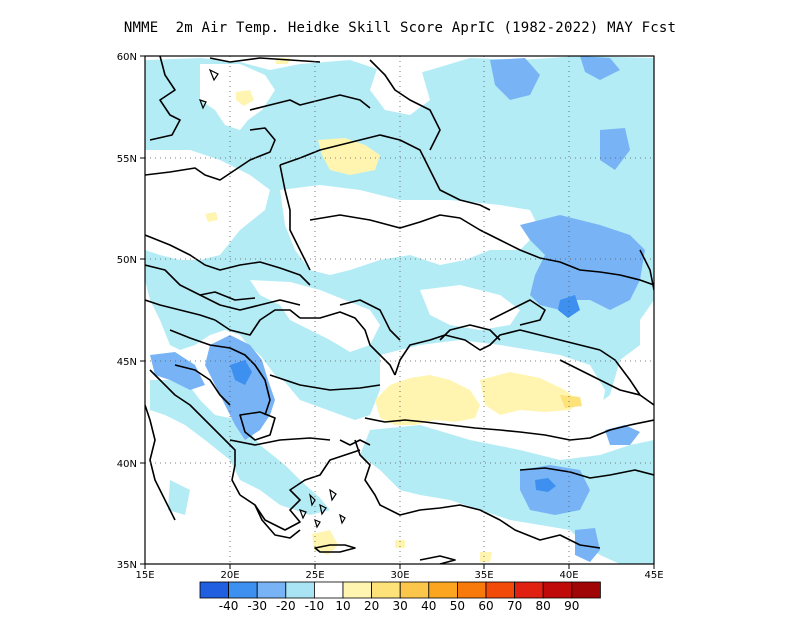 The width and height of the screenshot is (800, 618). Describe the element at coordinates (509, 429) in the screenshot. I see `coastline-turkey-north` at that location.